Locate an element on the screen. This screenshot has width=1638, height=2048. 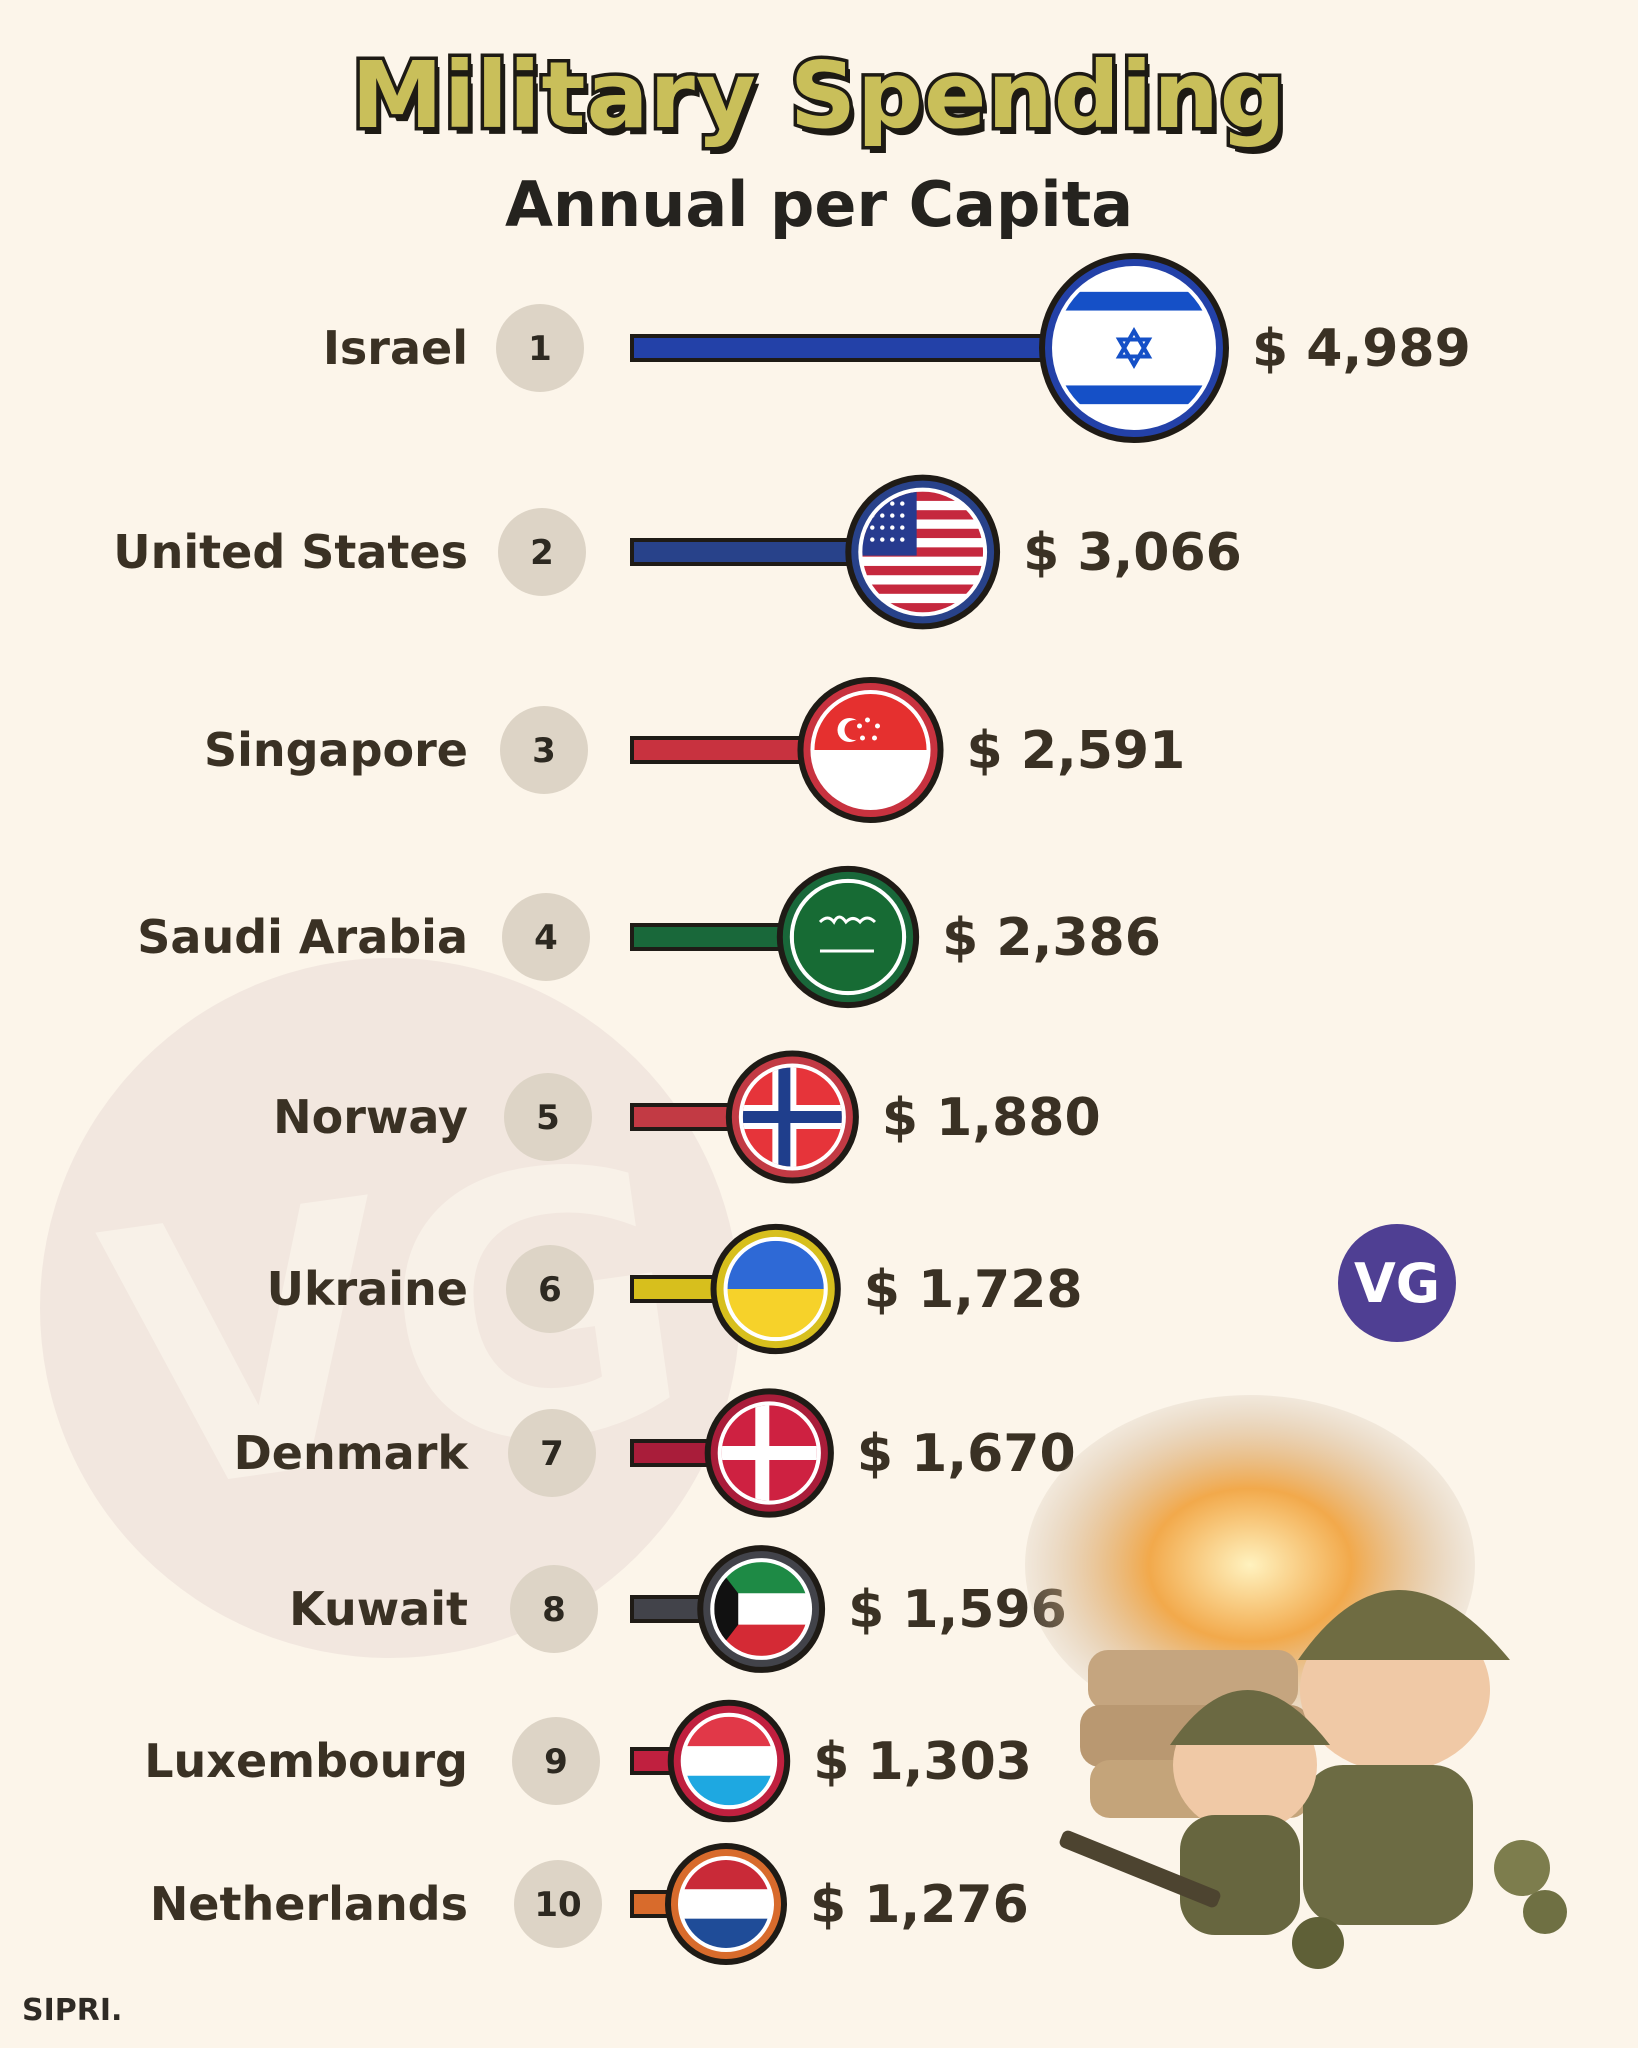
row-ukraine: Ukraine 6 $ 1,728 is located at coordinates (675, 1289).